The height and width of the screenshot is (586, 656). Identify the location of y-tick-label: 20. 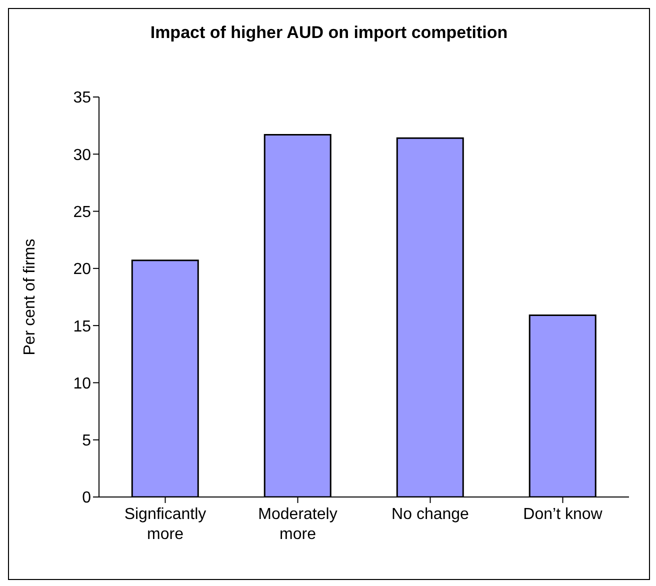
(82, 269).